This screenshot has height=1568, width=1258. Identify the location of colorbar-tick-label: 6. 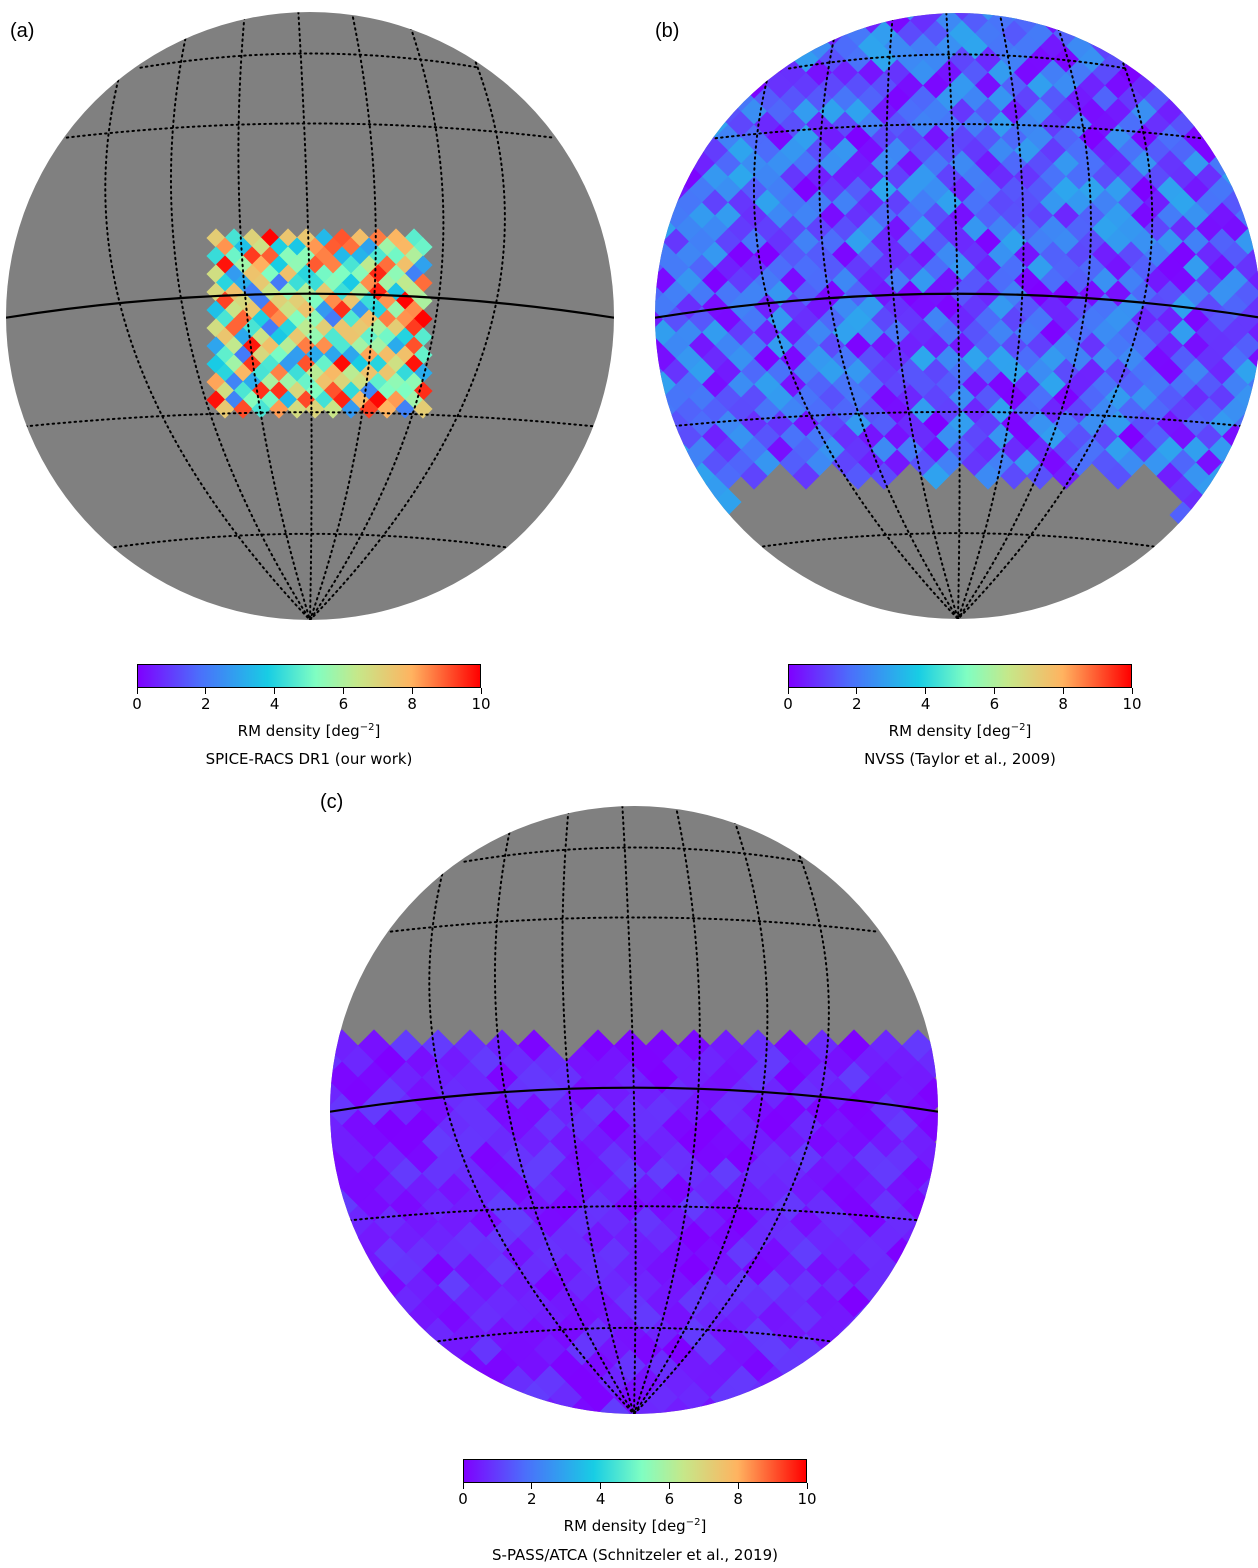
(994, 704).